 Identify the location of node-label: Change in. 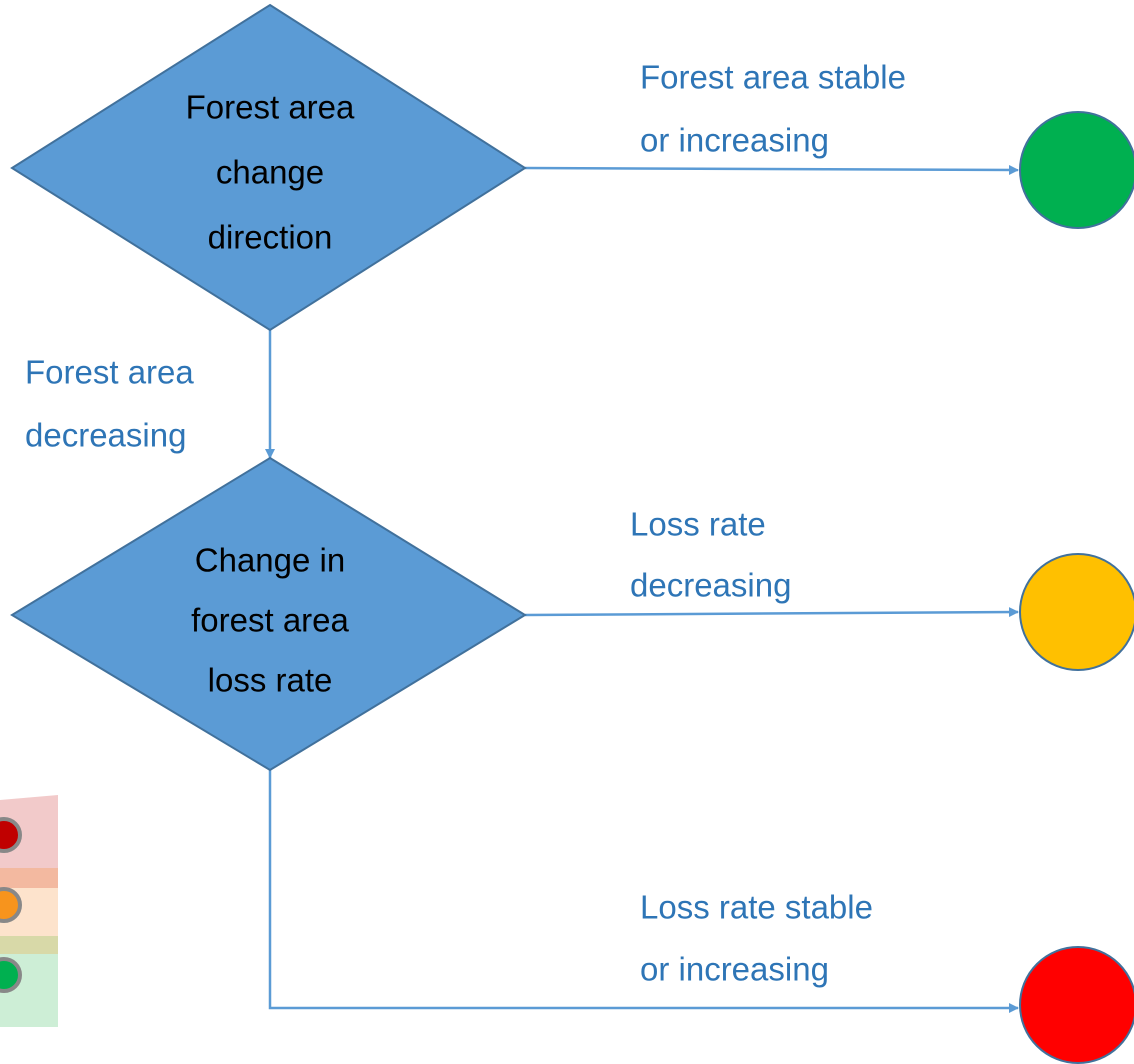
(270, 560).